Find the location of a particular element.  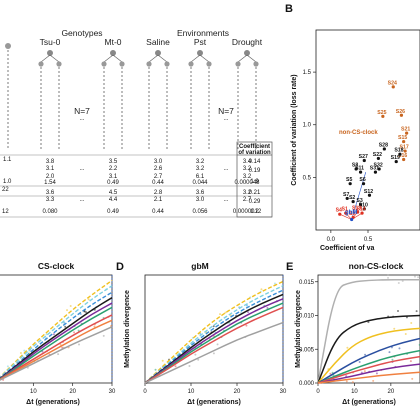

point-label: S13 is located at coordinates (356, 209).